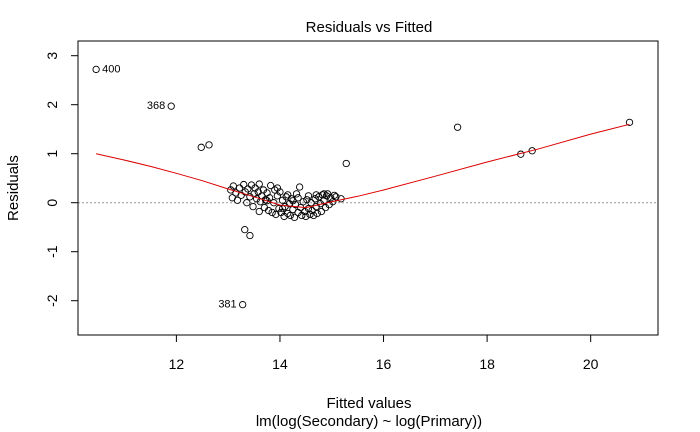 The height and width of the screenshot is (432, 700). What do you see at coordinates (13, 188) in the screenshot?
I see `y-axis-label: Residuals` at bounding box center [13, 188].